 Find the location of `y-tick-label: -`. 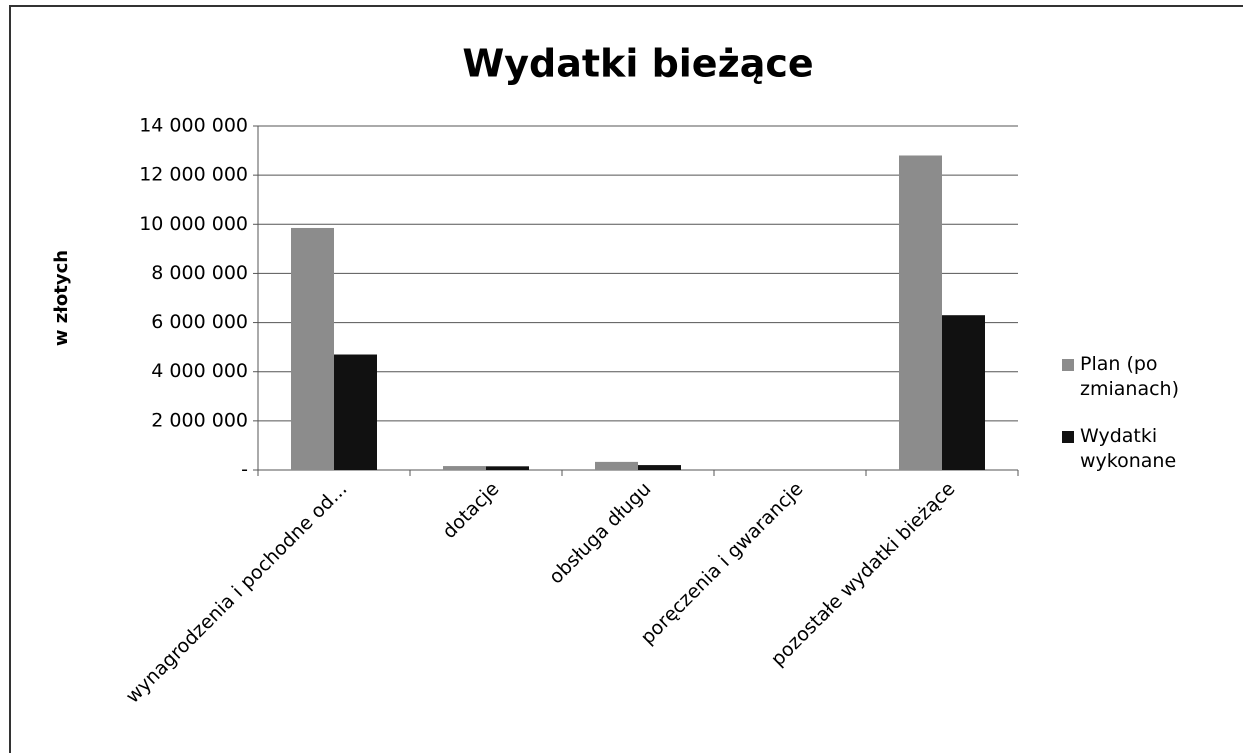

y-tick-label: - is located at coordinates (244, 470).